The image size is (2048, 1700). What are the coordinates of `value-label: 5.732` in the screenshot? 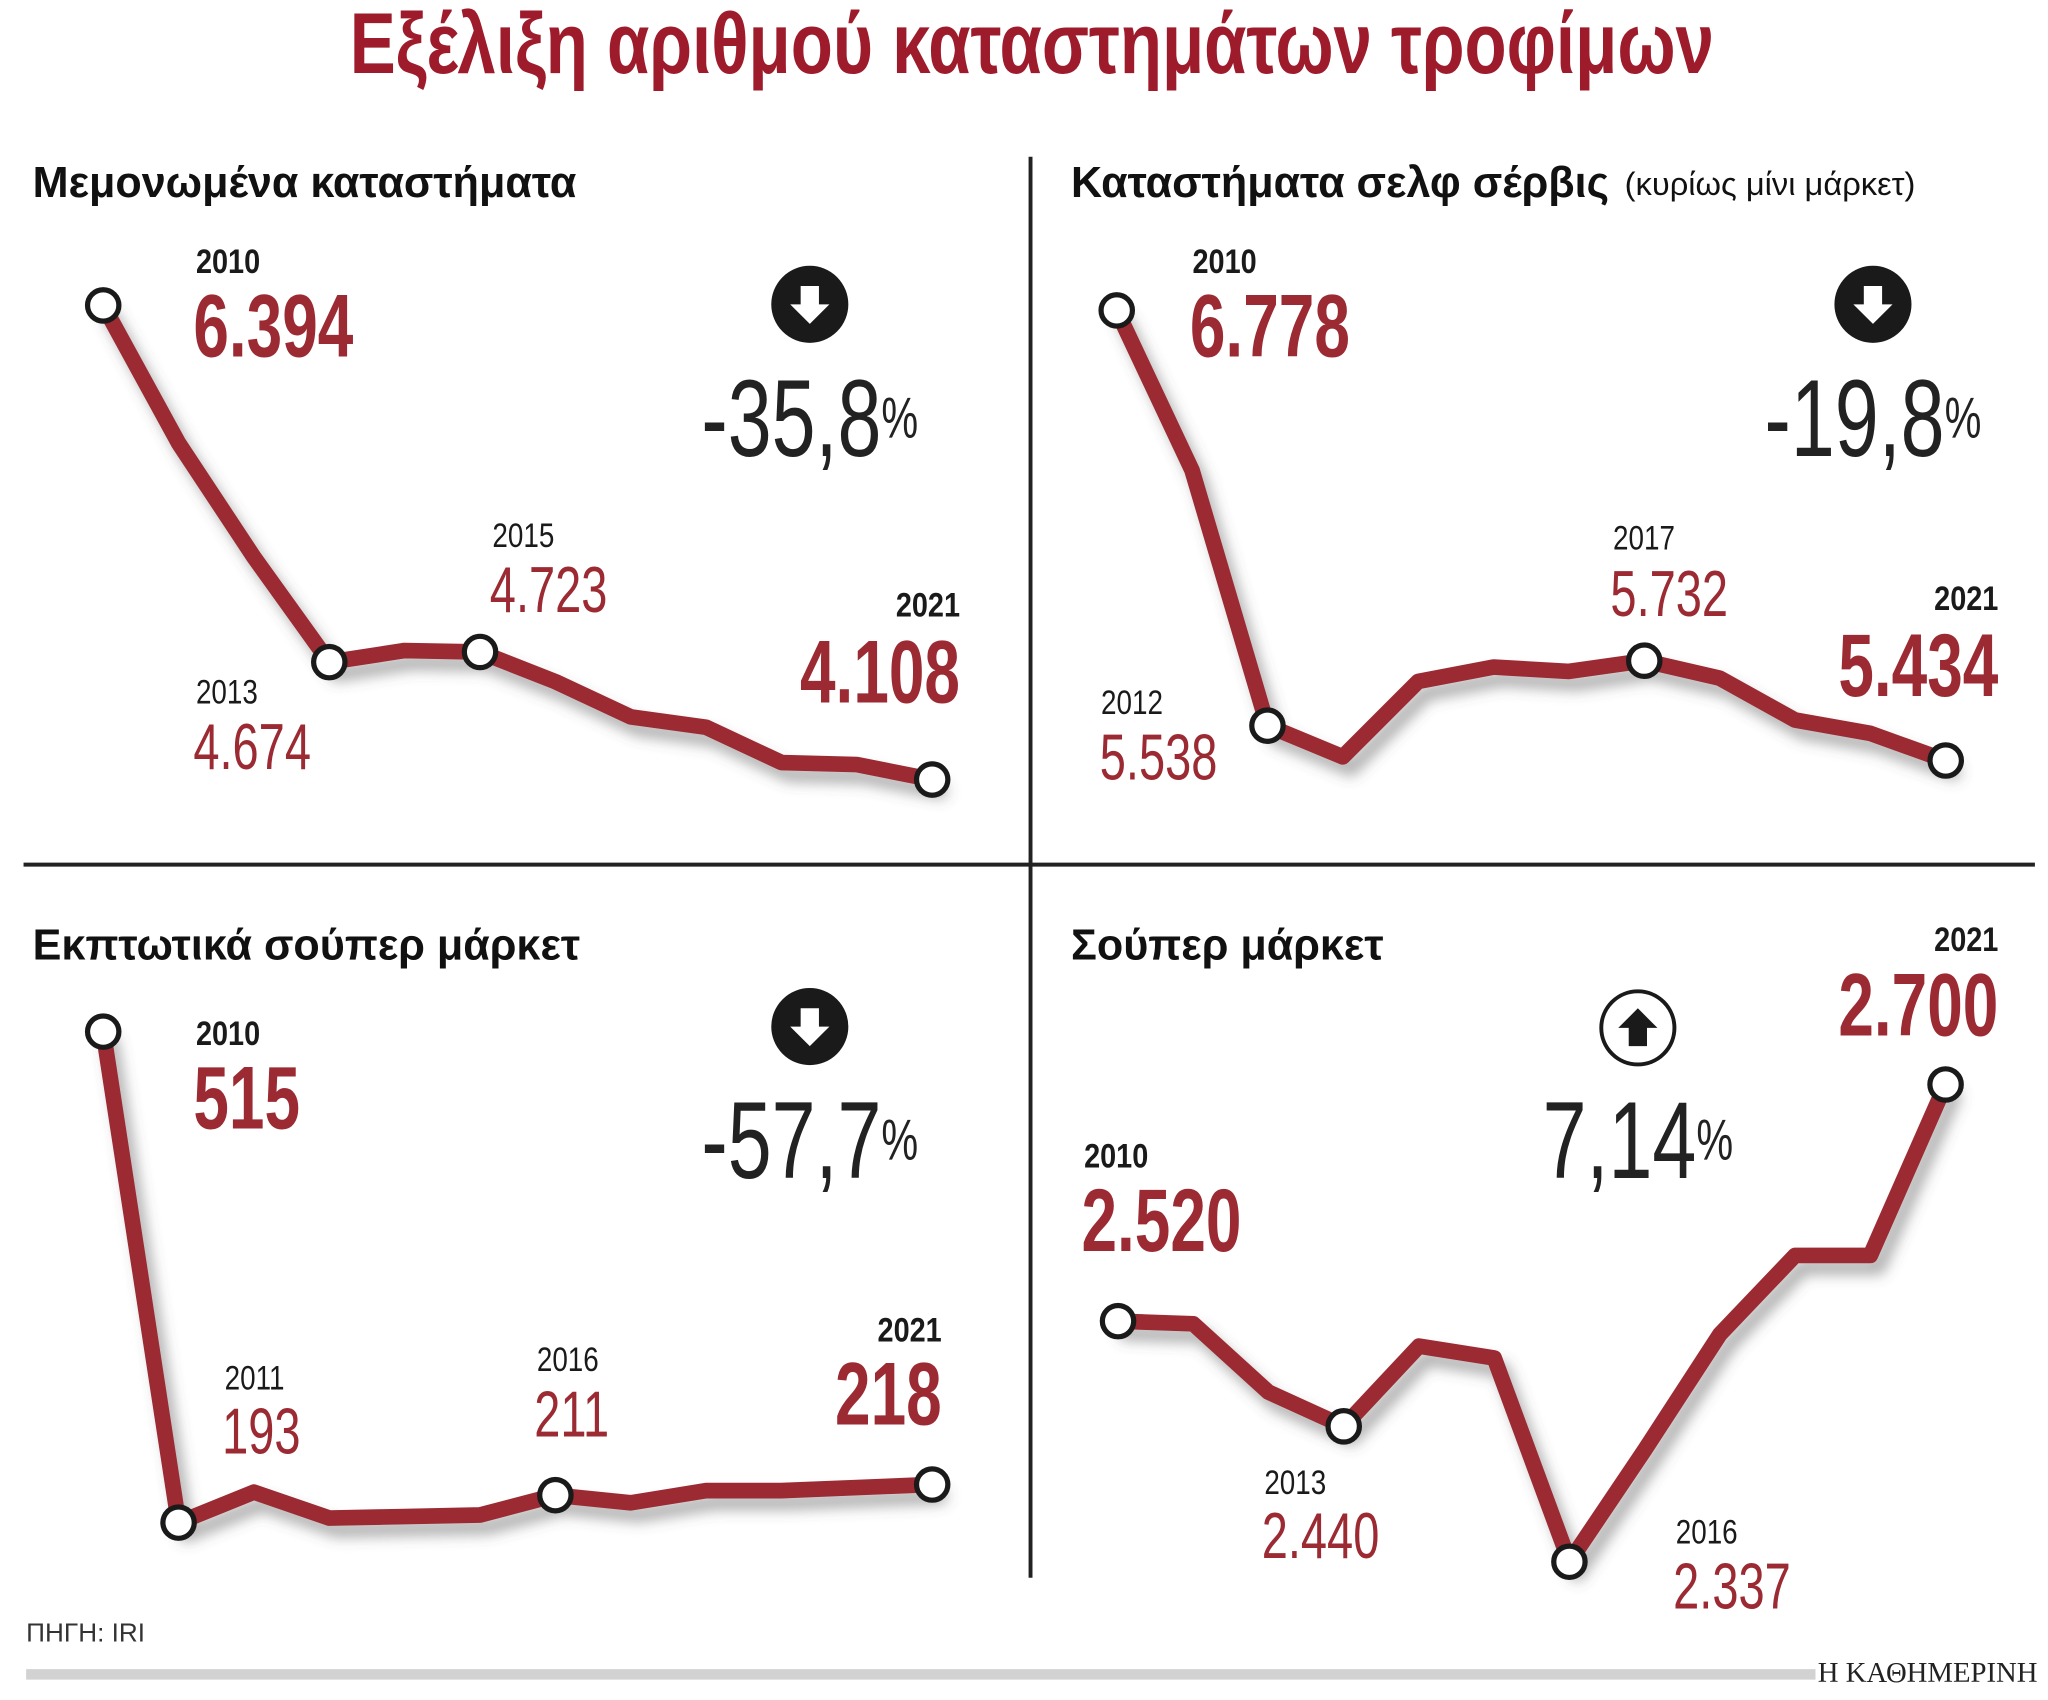 It's located at (1669, 594).